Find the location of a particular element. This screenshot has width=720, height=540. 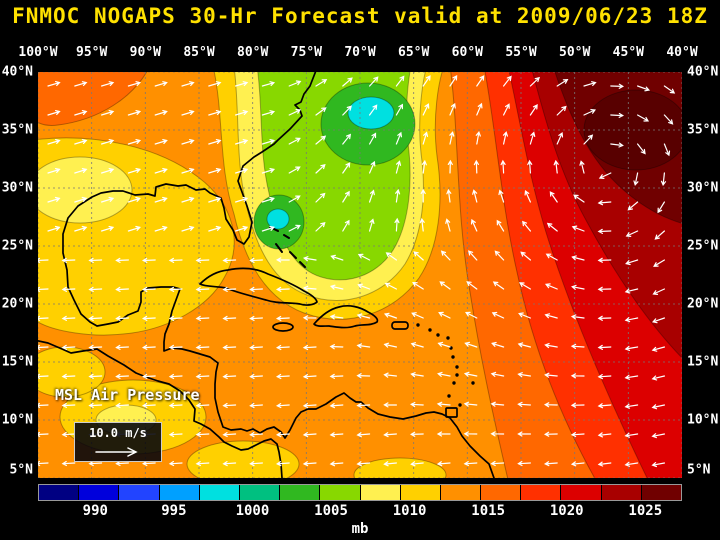

island-jamaica is located at coordinates (283, 327).